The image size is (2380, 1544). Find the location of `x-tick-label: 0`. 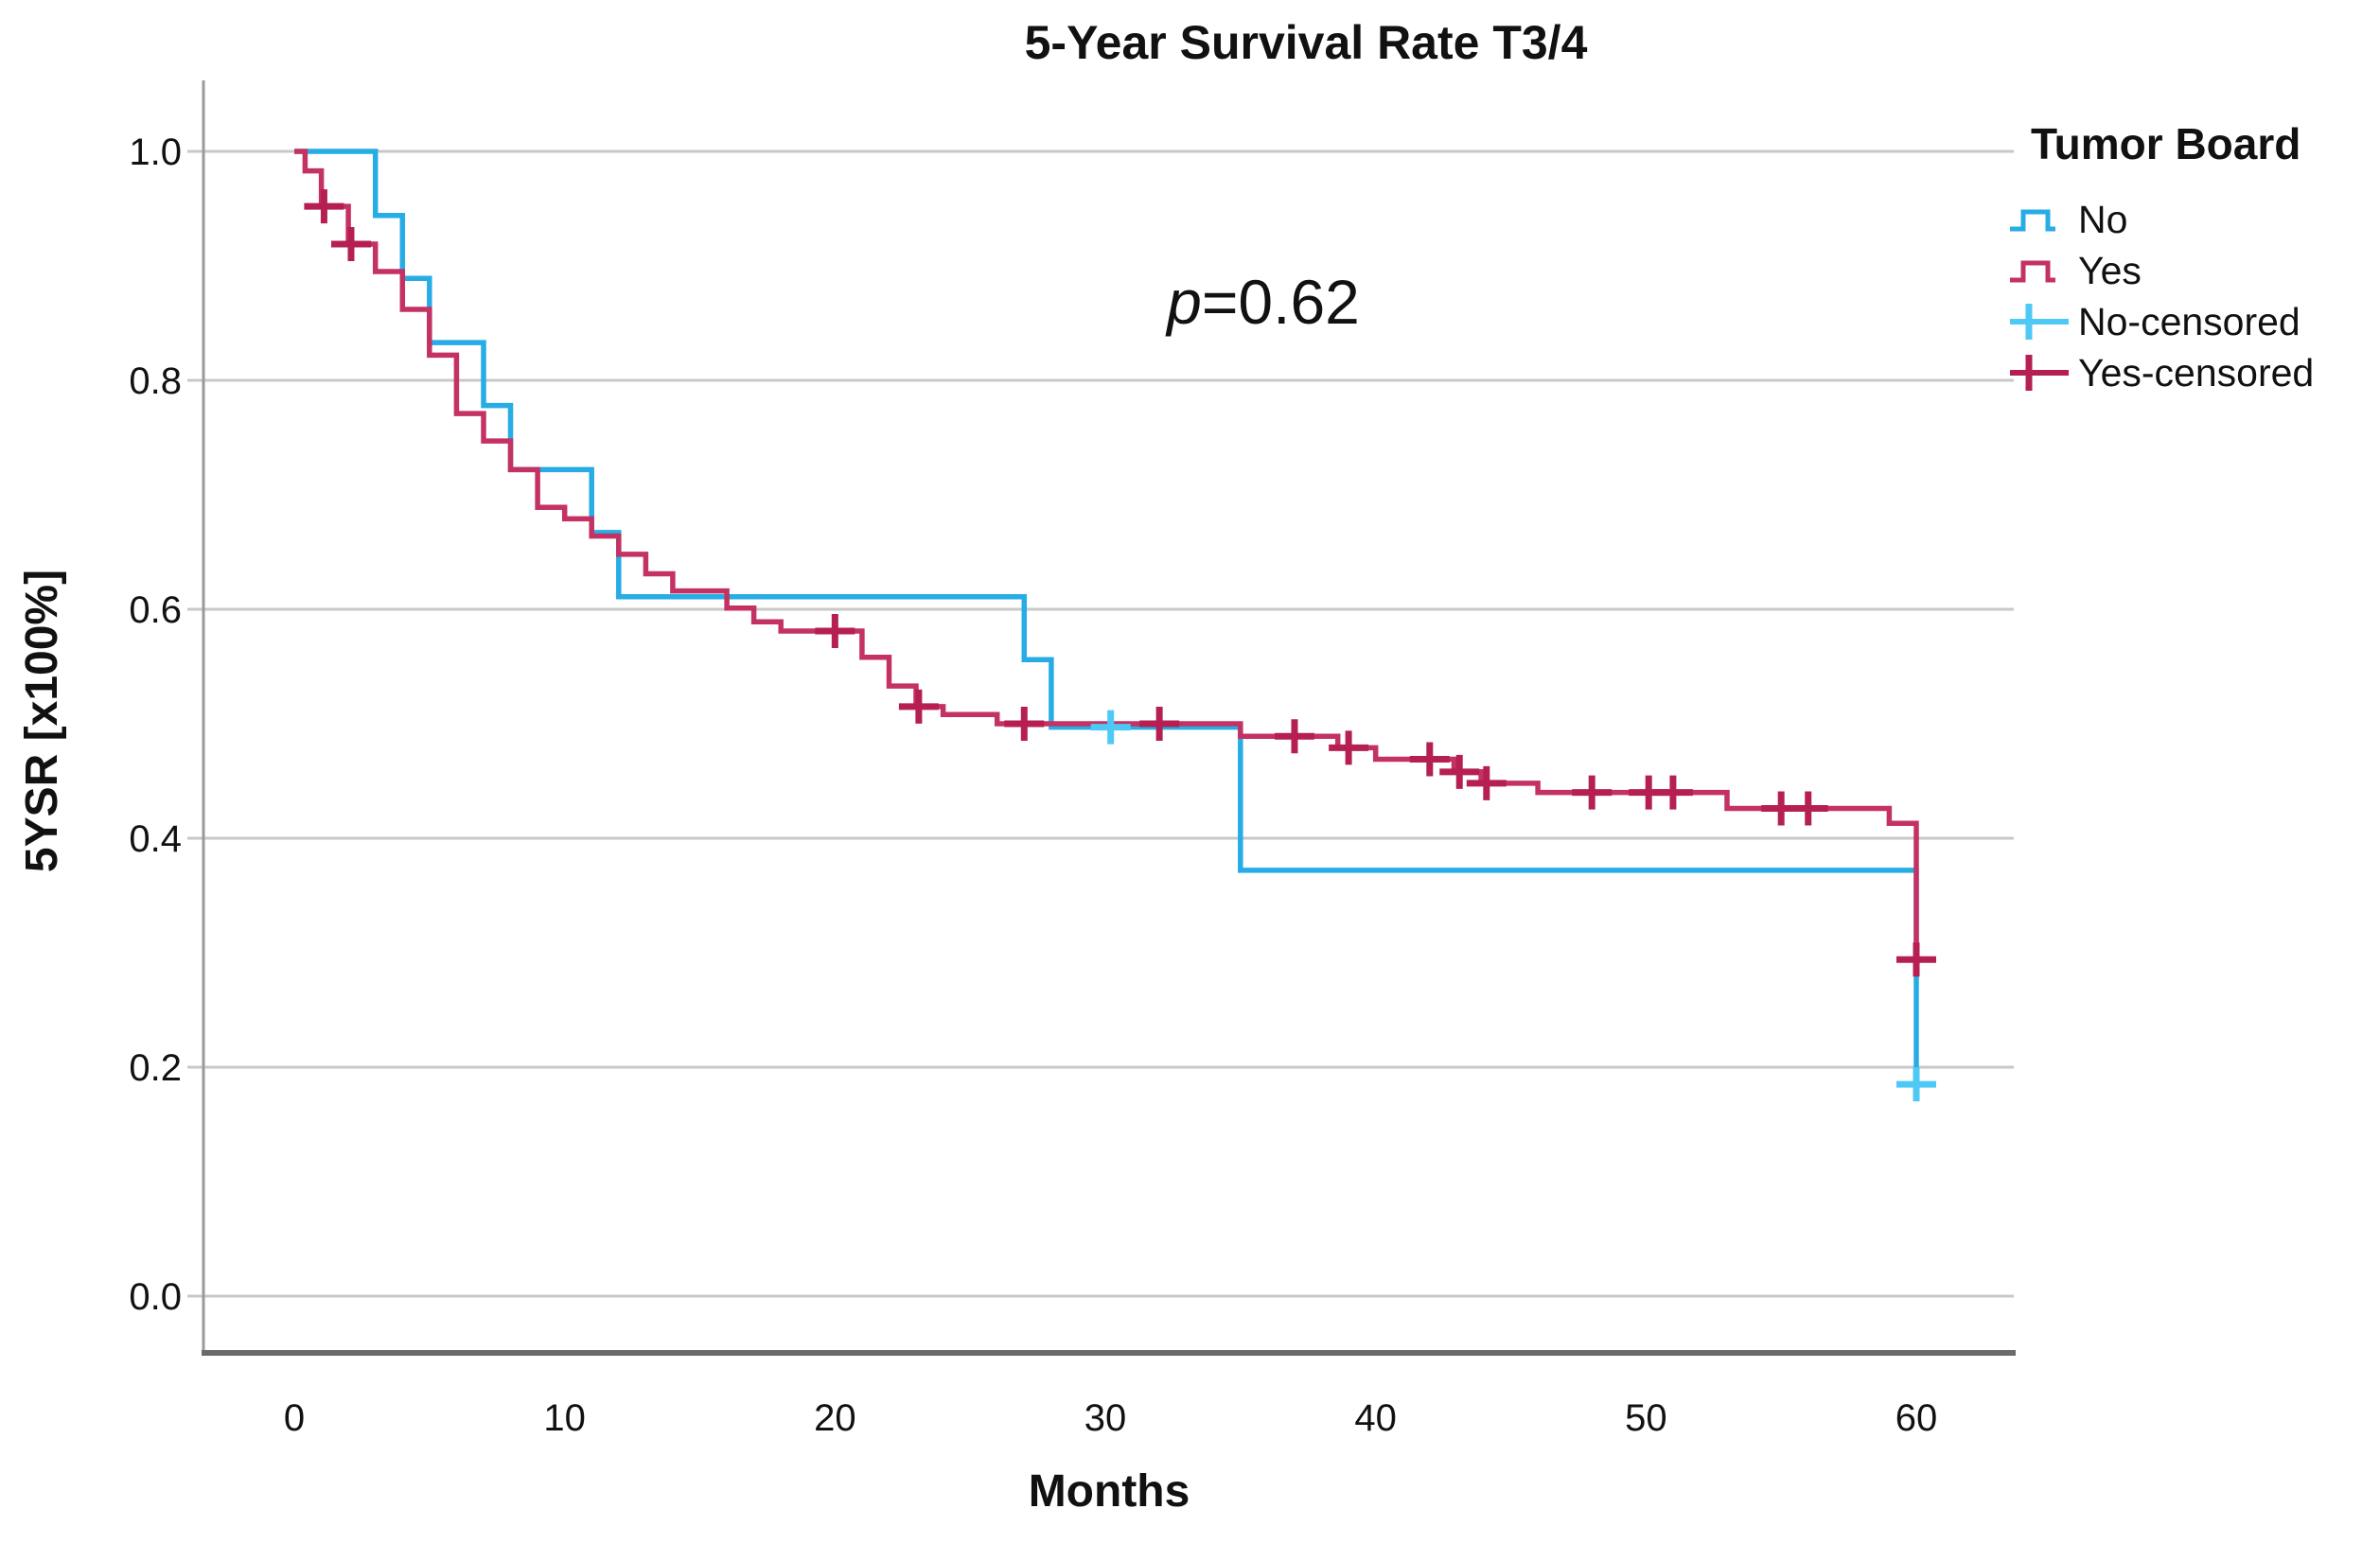

x-tick-label: 0 is located at coordinates (294, 1418).